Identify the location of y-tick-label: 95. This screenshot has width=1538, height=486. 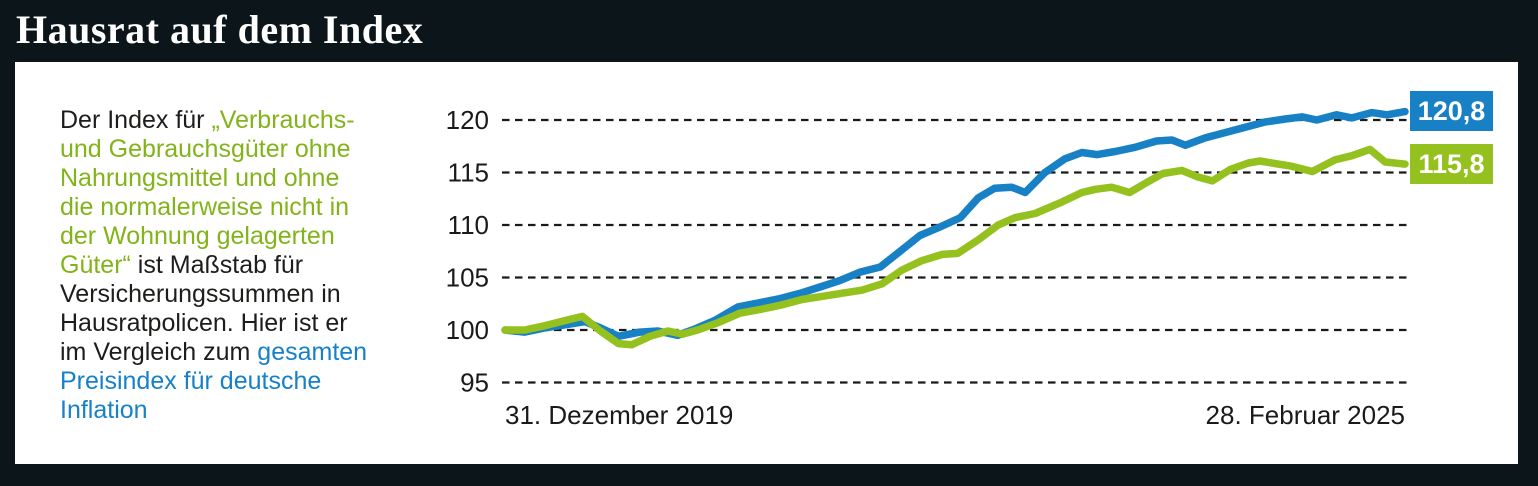
(474, 383).